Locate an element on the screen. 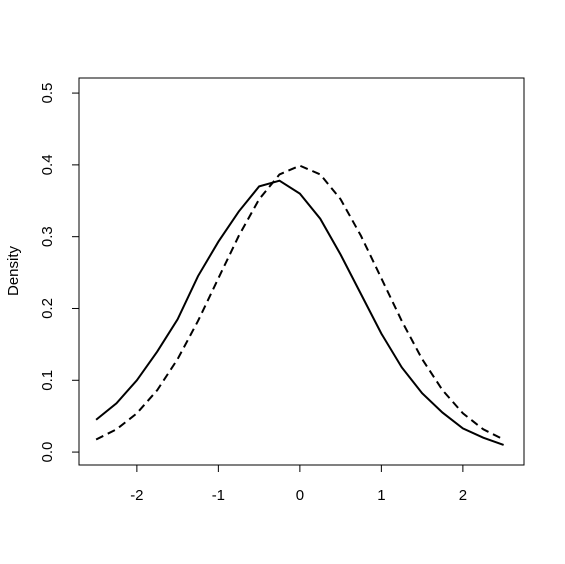  y-tick-label: 0.1 is located at coordinates (47, 380).